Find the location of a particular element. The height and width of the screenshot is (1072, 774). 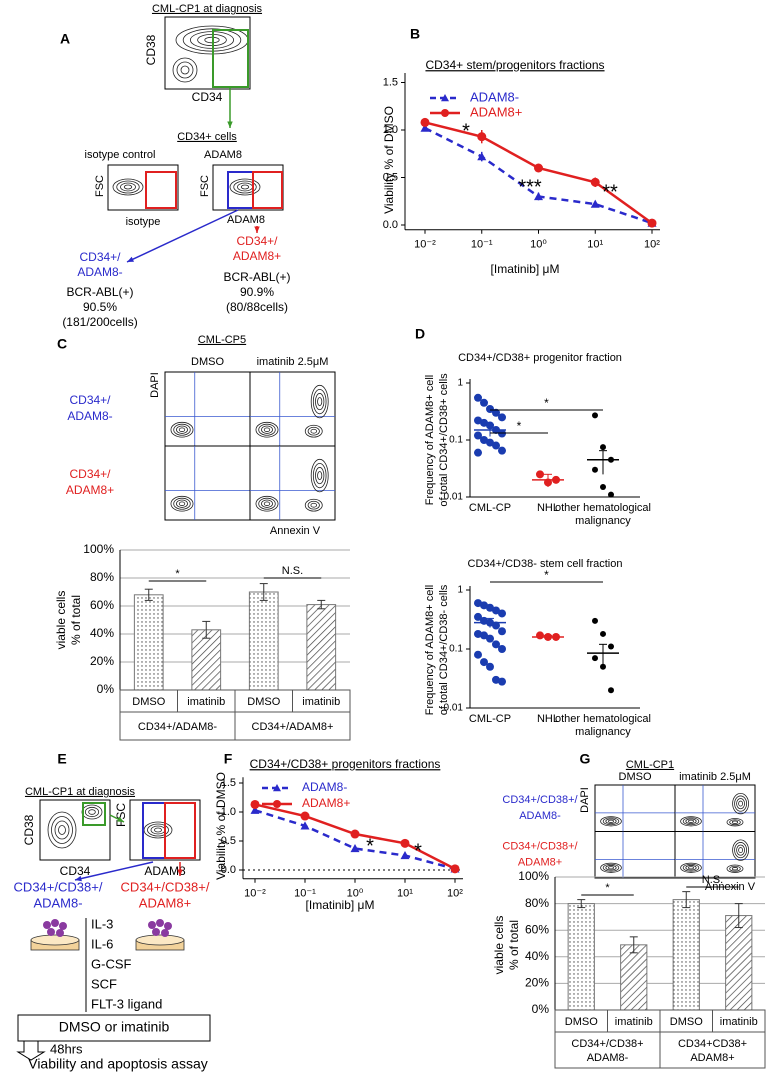

column-label: DMSO is located at coordinates (207, 362).